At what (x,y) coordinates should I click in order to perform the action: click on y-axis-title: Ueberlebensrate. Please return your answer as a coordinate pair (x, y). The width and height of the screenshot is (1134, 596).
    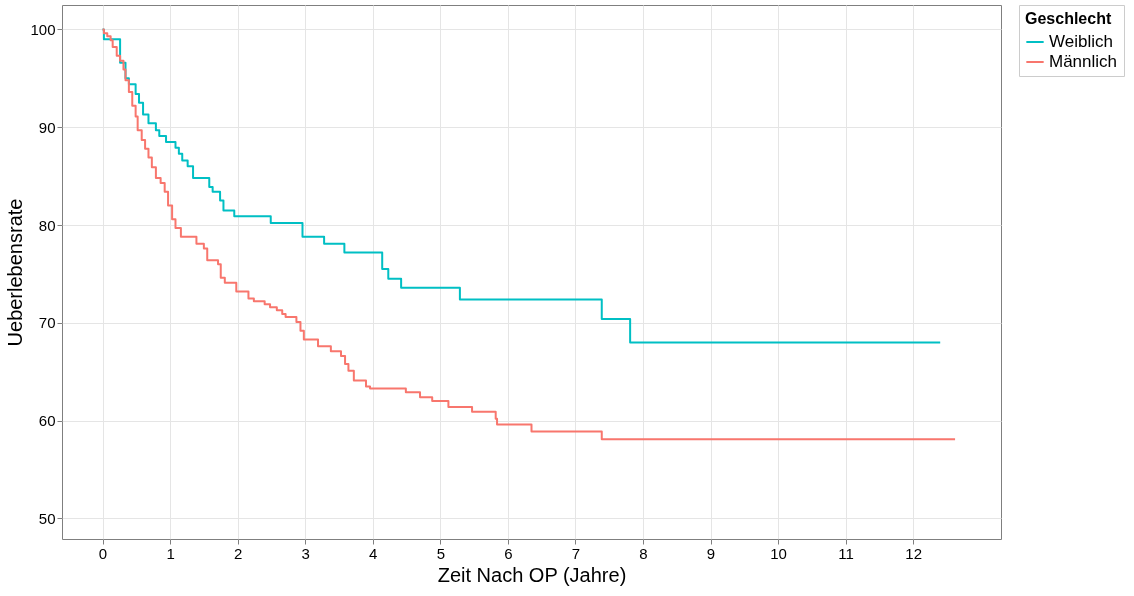
    Looking at the image, I should click on (15, 272).